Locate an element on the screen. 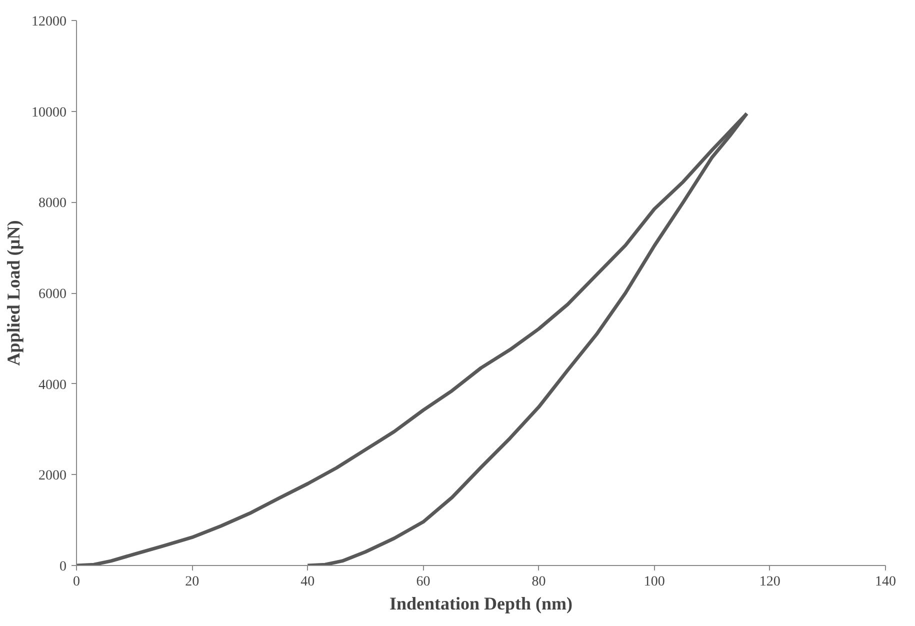 This screenshot has height=626, width=915. x-axis-title: Indentation Depth (nm) is located at coordinates (481, 604).